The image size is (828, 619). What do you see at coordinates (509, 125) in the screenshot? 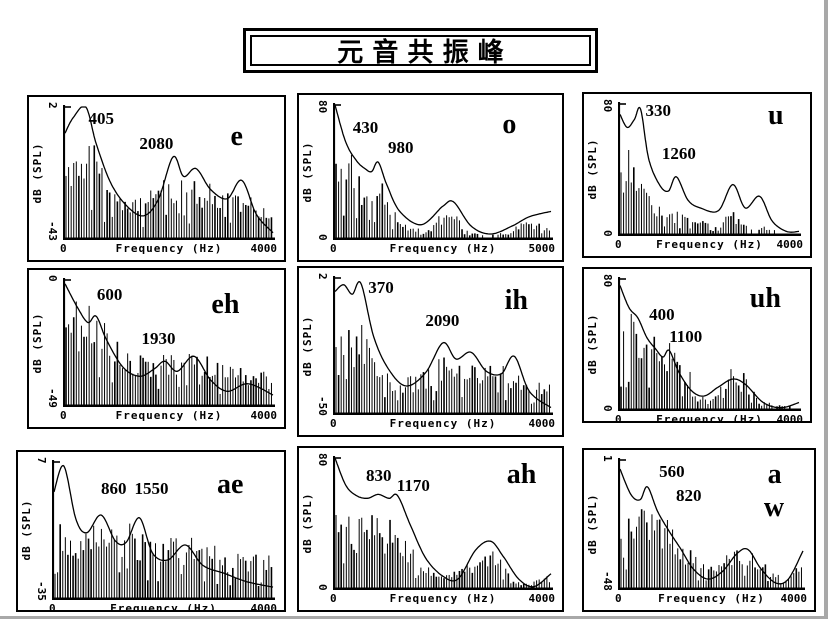
I see `vowel-label: o` at bounding box center [509, 125].